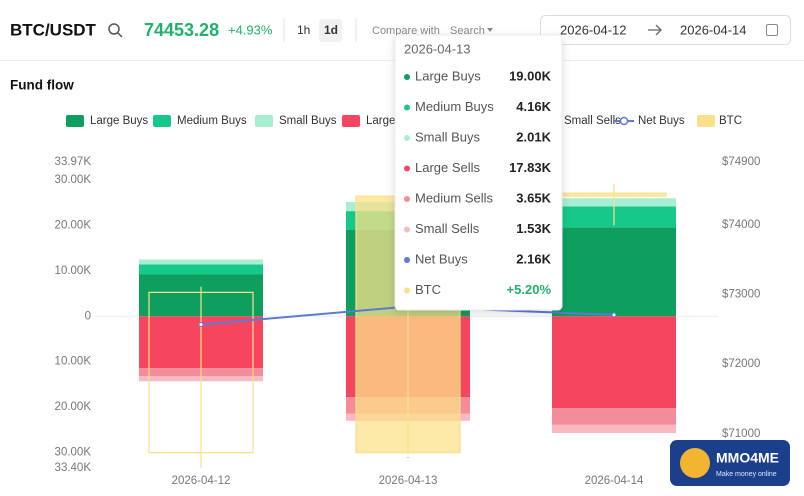 This screenshot has height=496, width=804. Describe the element at coordinates (593, 29) in the screenshot. I see `start-date: 2026-04-12` at that location.